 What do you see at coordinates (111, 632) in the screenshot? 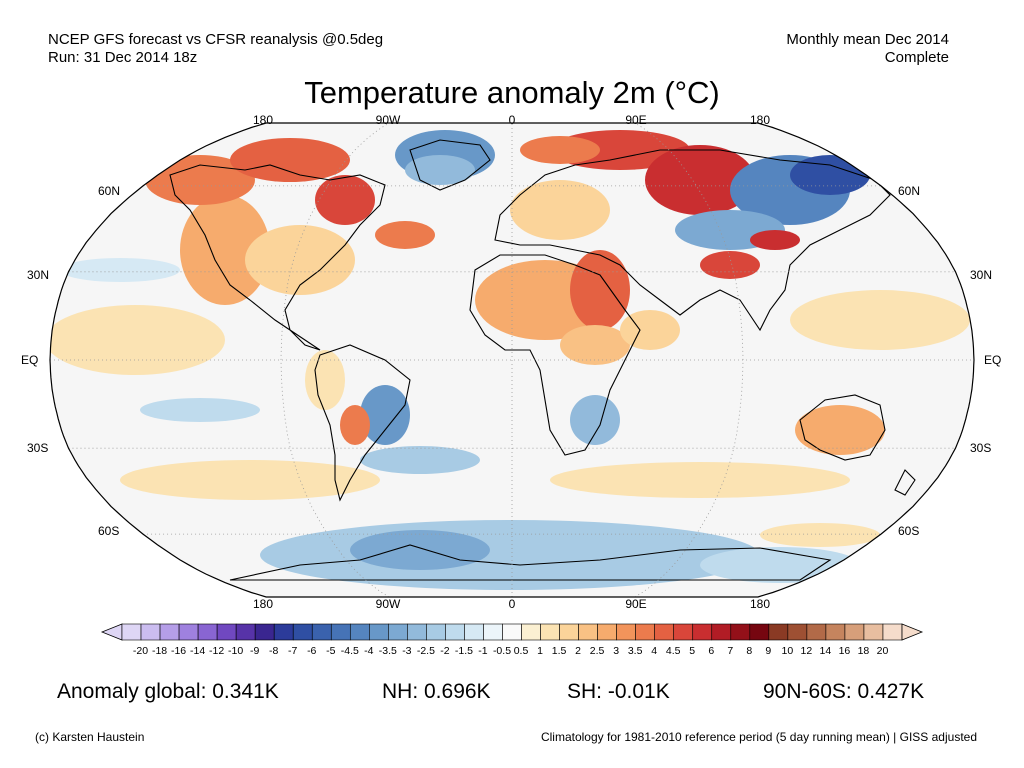
I see `colorbar-min-arrow` at bounding box center [111, 632].